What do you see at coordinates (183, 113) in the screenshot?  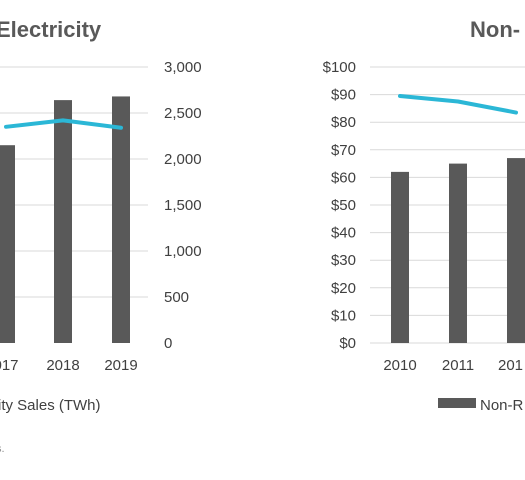 I see `electricity-y-tick: 2,500` at bounding box center [183, 113].